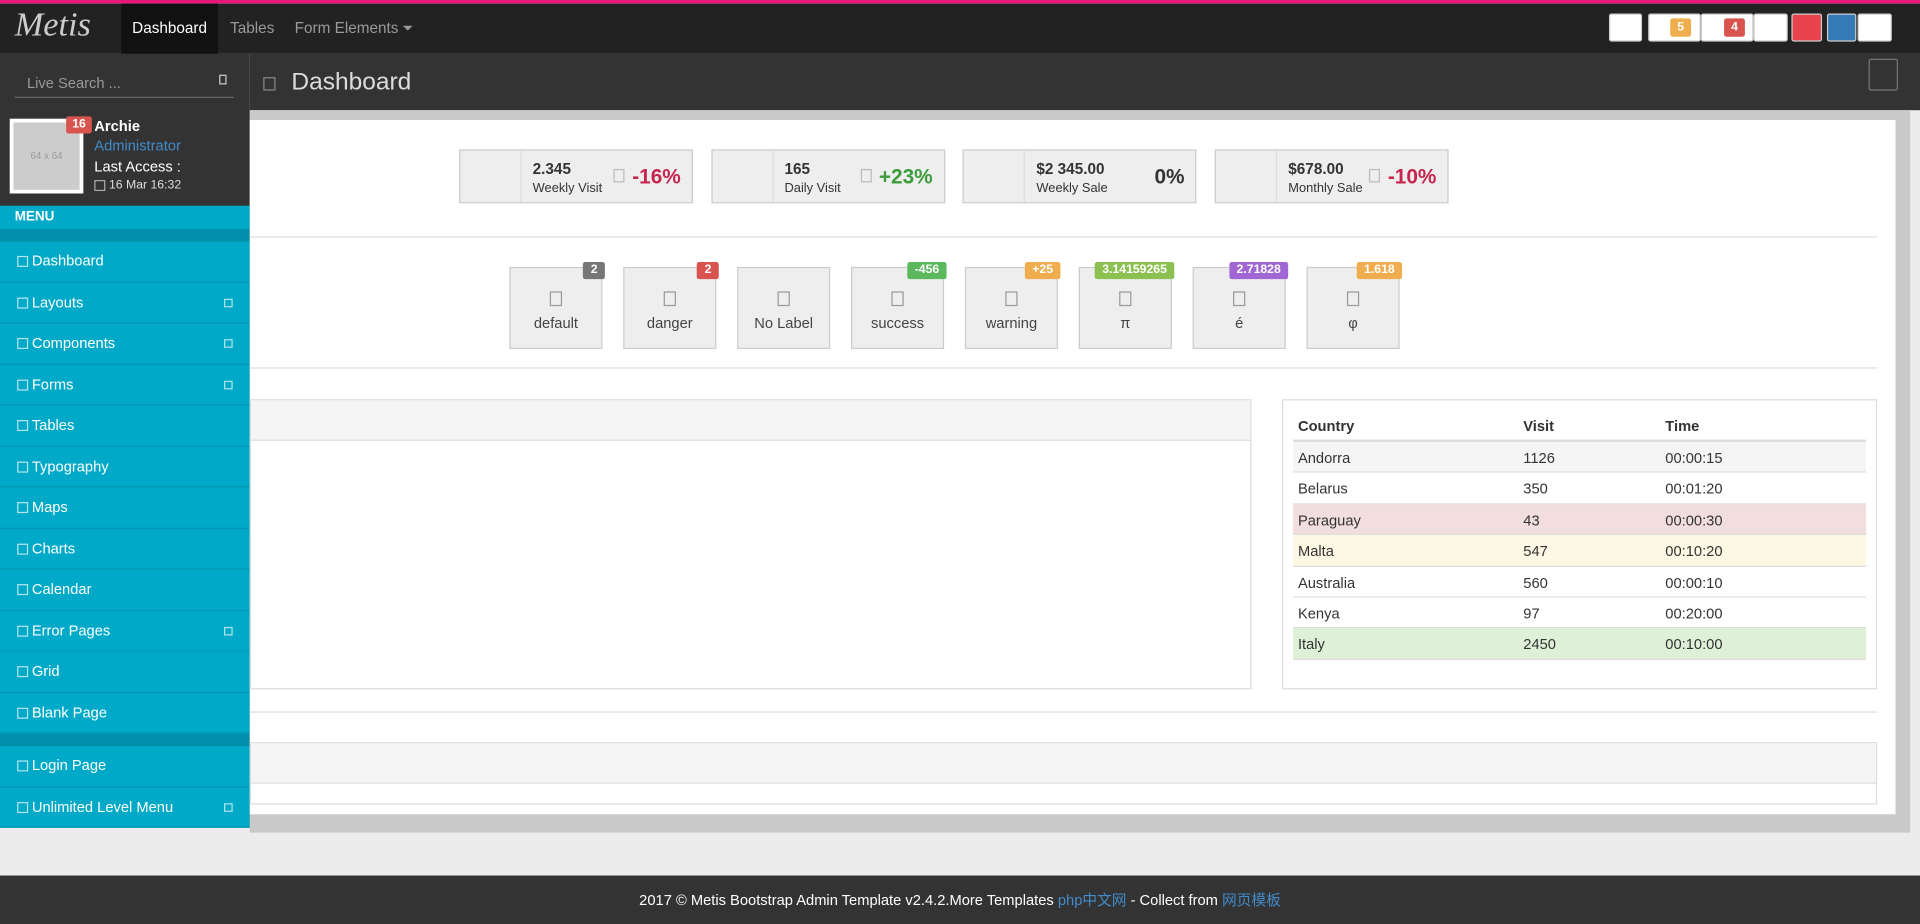 The height and width of the screenshot is (924, 1920). What do you see at coordinates (576, 176) in the screenshot?
I see `stat-box: 2.345 Weekly Visit -16%` at bounding box center [576, 176].